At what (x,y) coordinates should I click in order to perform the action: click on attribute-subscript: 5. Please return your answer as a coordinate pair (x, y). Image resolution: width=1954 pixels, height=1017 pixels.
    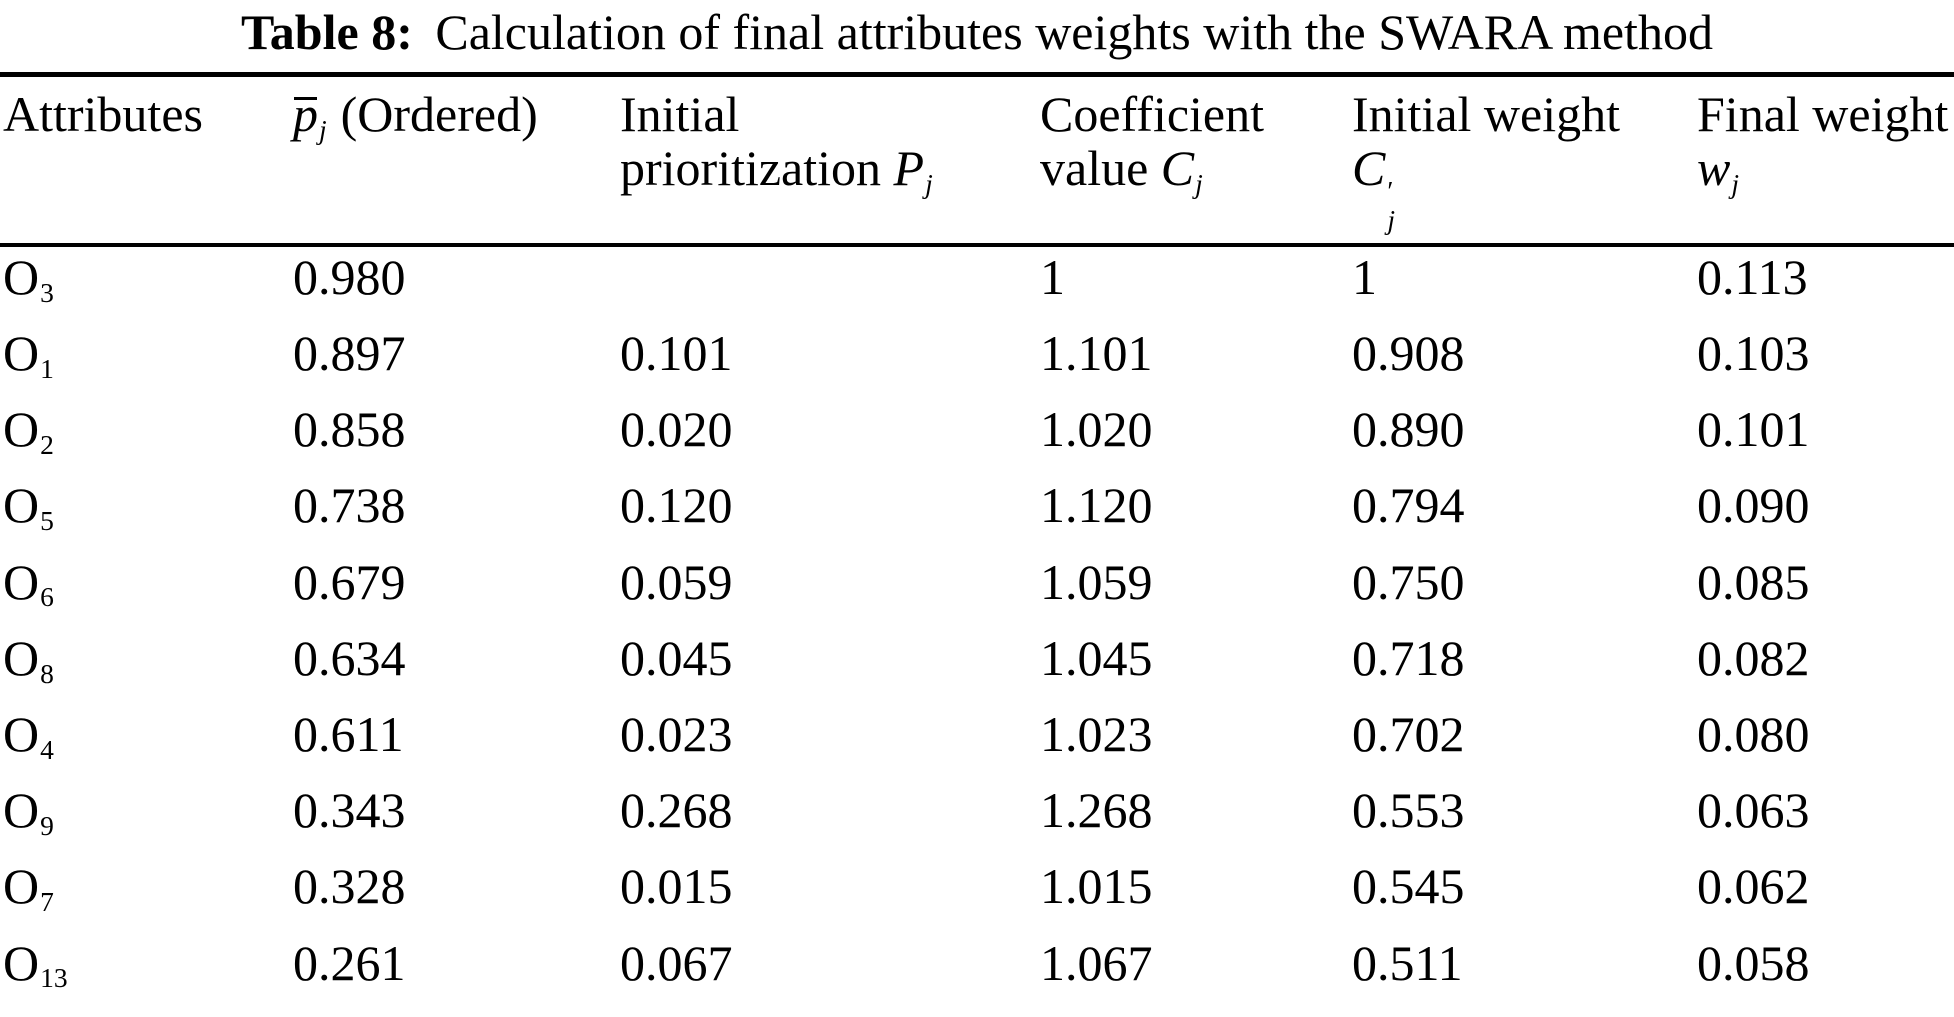
    Looking at the image, I should click on (47, 521).